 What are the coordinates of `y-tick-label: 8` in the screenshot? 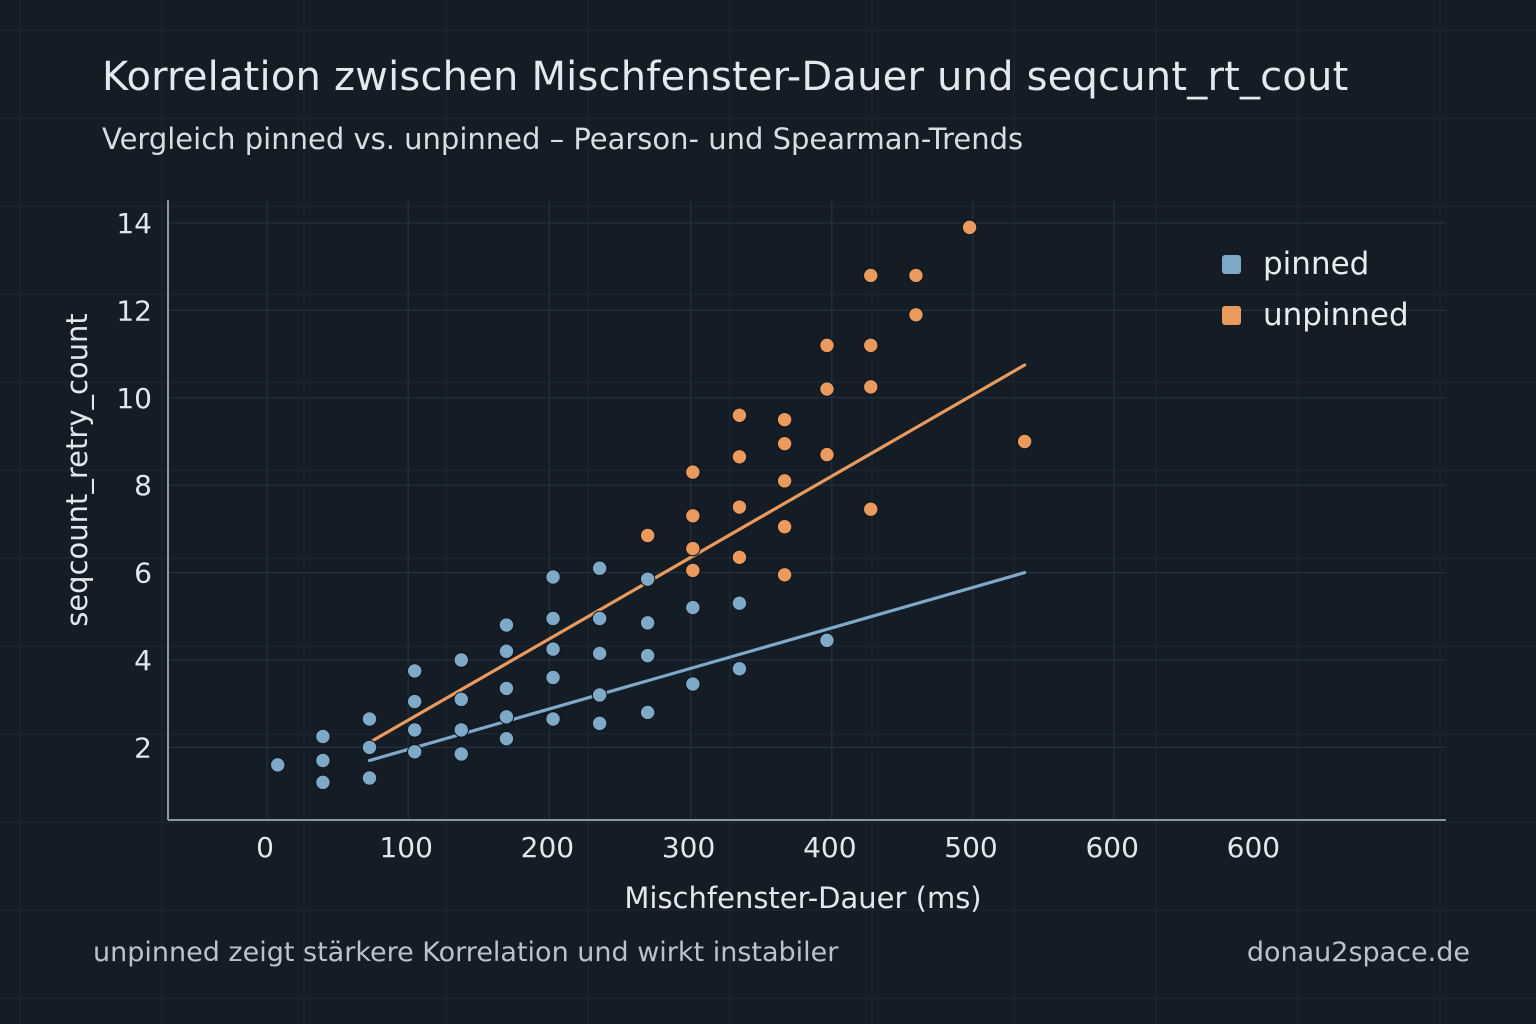 It's located at (143, 485).